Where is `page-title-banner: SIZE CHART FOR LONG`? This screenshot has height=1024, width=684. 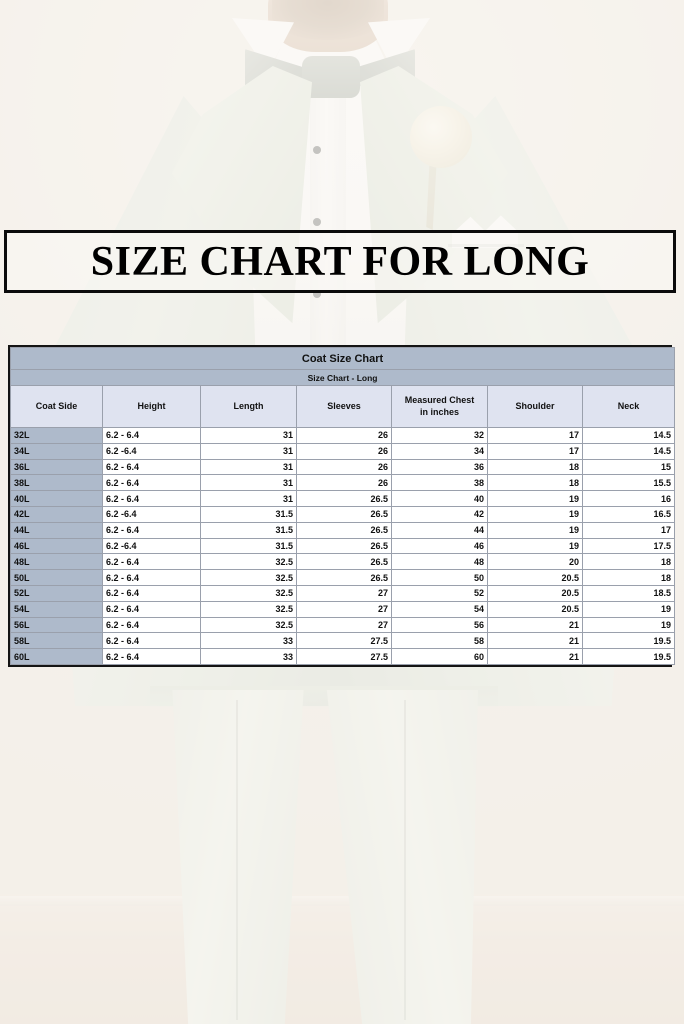 page-title-banner: SIZE CHART FOR LONG is located at coordinates (340, 261).